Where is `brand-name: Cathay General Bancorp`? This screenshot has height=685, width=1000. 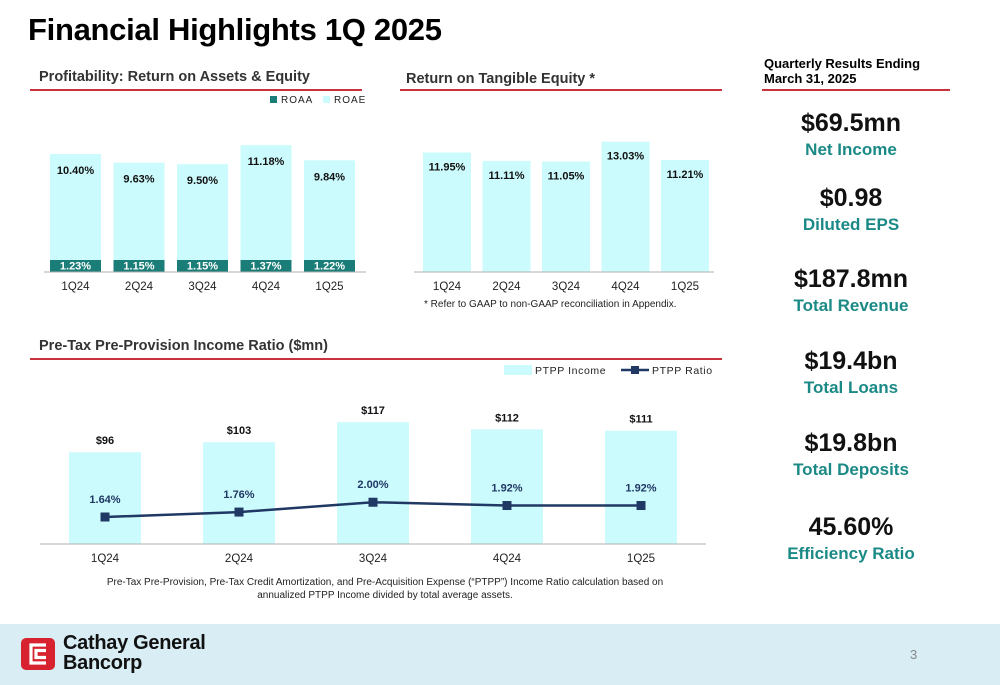
brand-name: Cathay General Bancorp is located at coordinates (134, 653).